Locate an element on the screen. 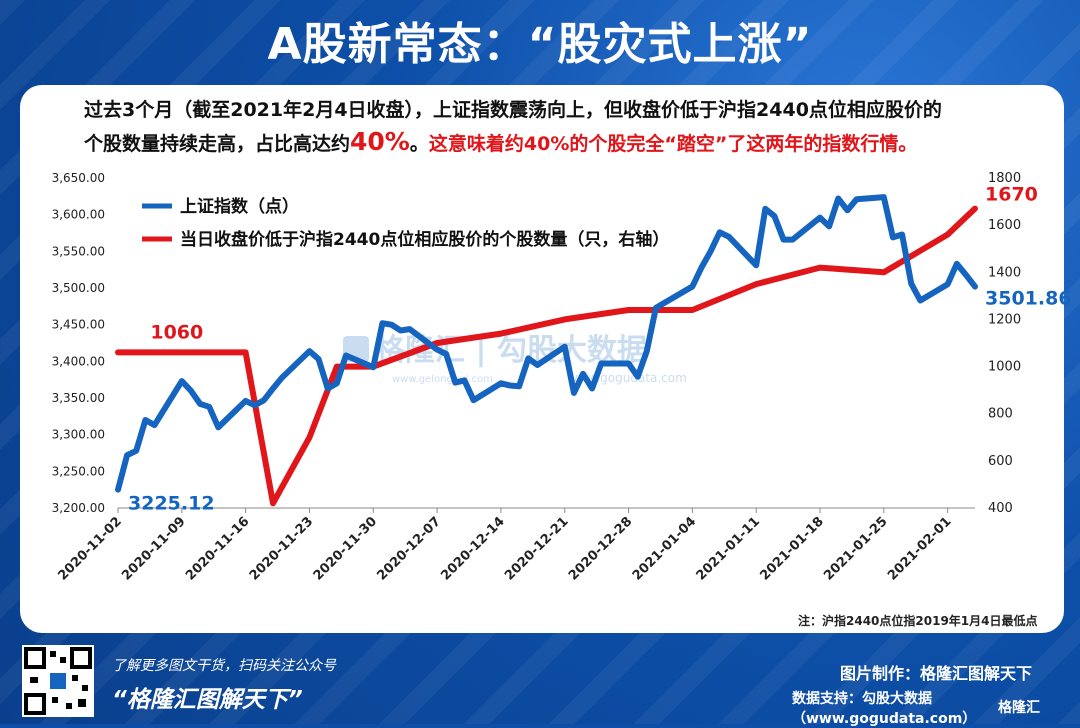 Image resolution: width=1080 pixels, height=728 pixels. y-left-tick-label: 3,600.00 is located at coordinates (78, 215).